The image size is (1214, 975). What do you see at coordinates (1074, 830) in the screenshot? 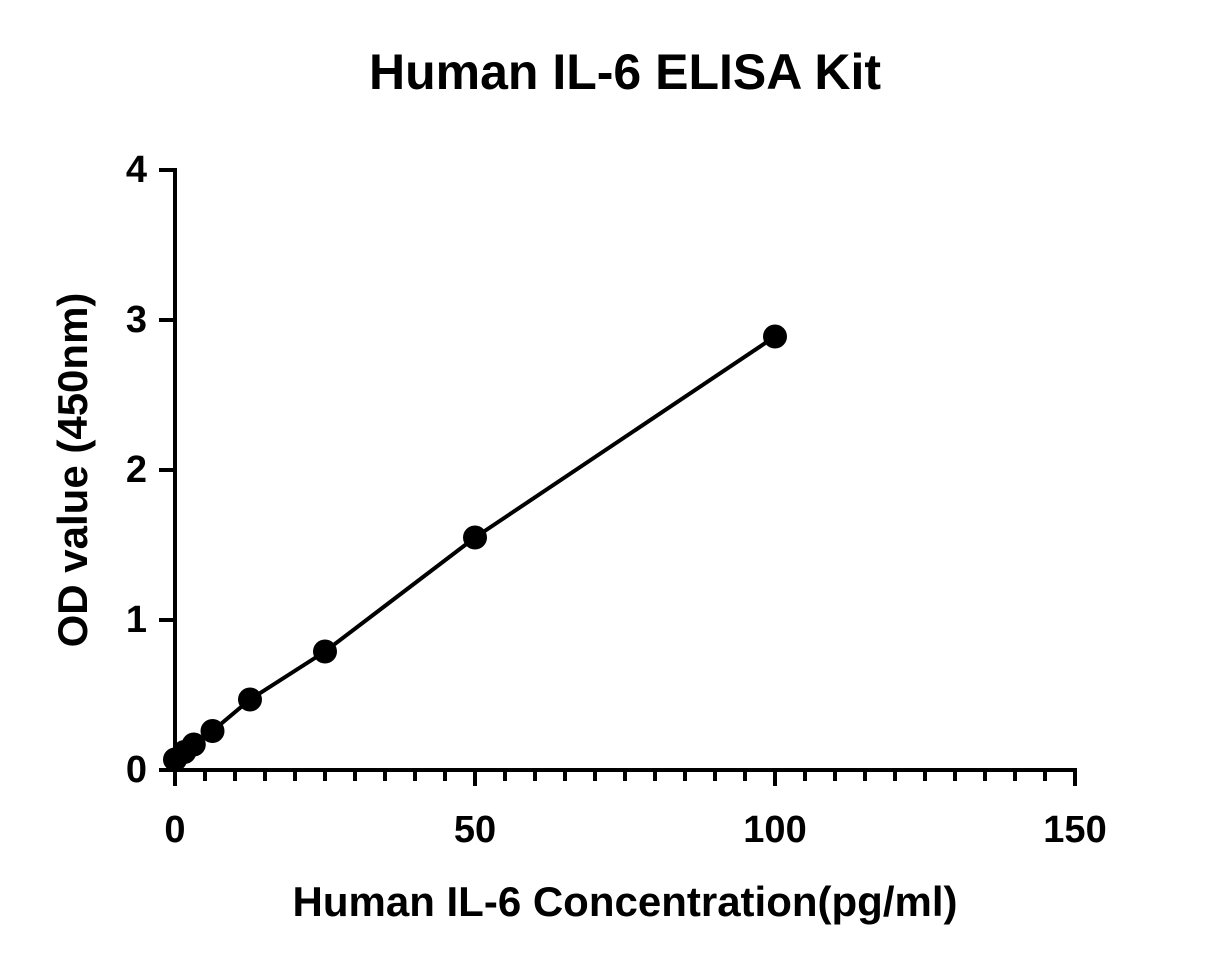
I see `x-tick-label: 150` at bounding box center [1074, 830].